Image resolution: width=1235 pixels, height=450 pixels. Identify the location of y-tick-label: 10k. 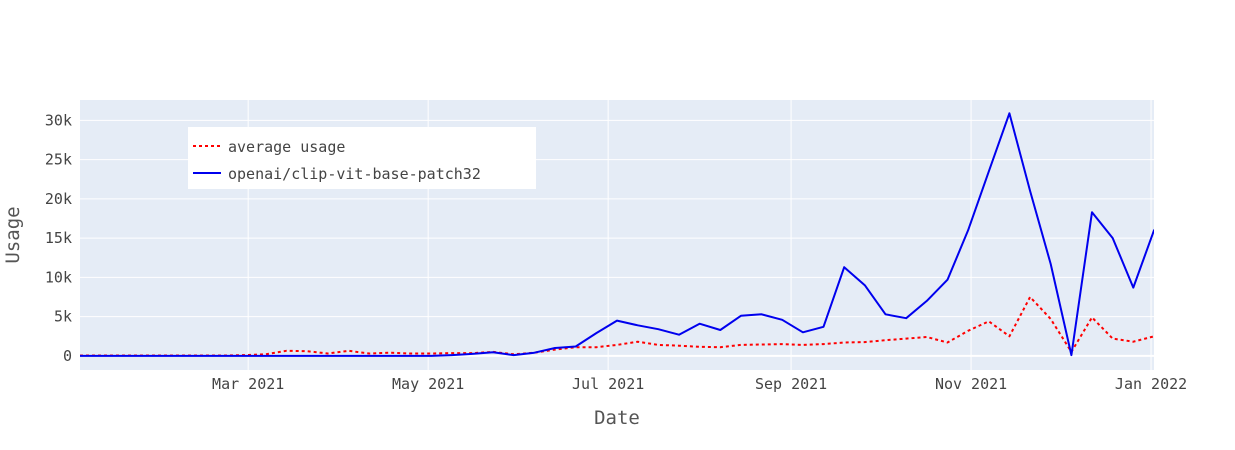
(58, 277).